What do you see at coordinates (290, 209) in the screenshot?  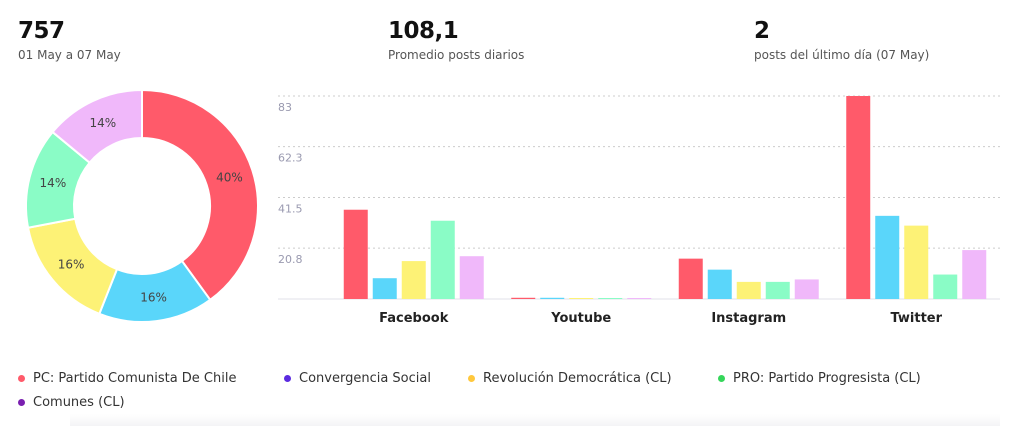 I see `y-tick-label: 41.5` at bounding box center [290, 209].